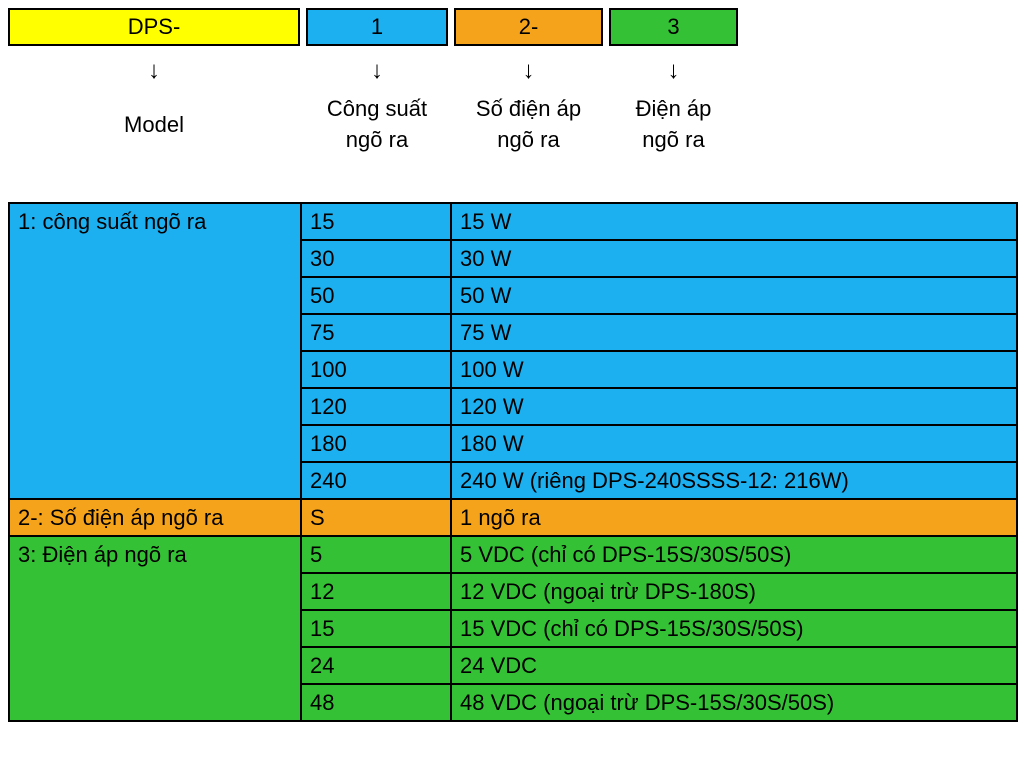 The image size is (1024, 767). Describe the element at coordinates (376, 443) in the screenshot. I see `code-cell: 180` at that location.